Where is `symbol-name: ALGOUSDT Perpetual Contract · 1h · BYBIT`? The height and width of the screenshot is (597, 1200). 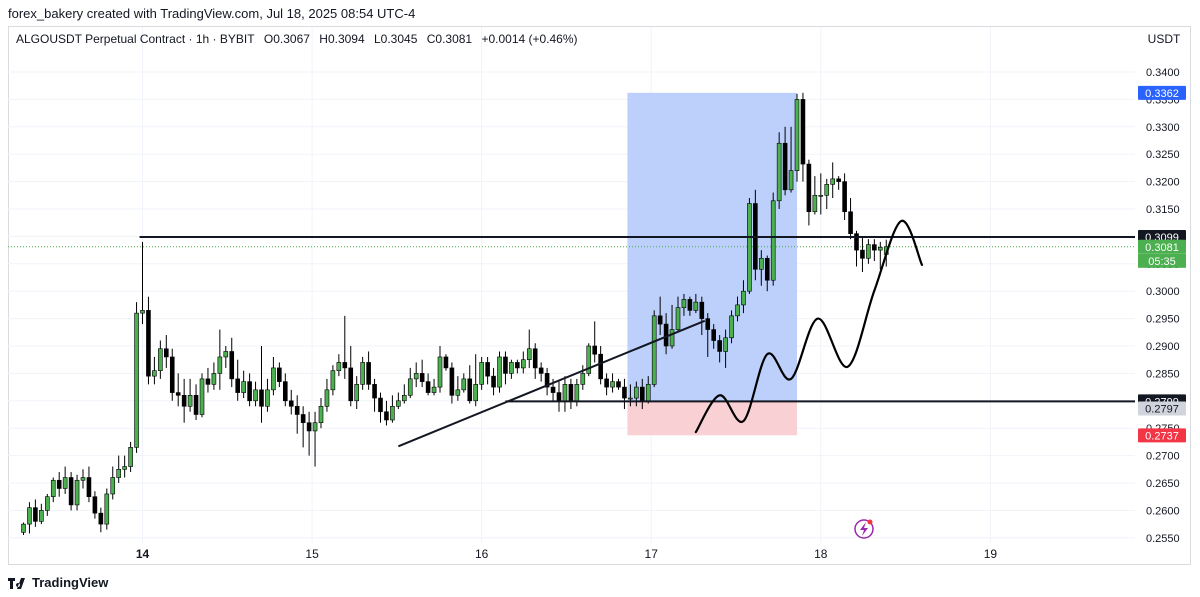 symbol-name: ALGOUSDT Perpetual Contract · 1h · BYBIT is located at coordinates (135, 39).